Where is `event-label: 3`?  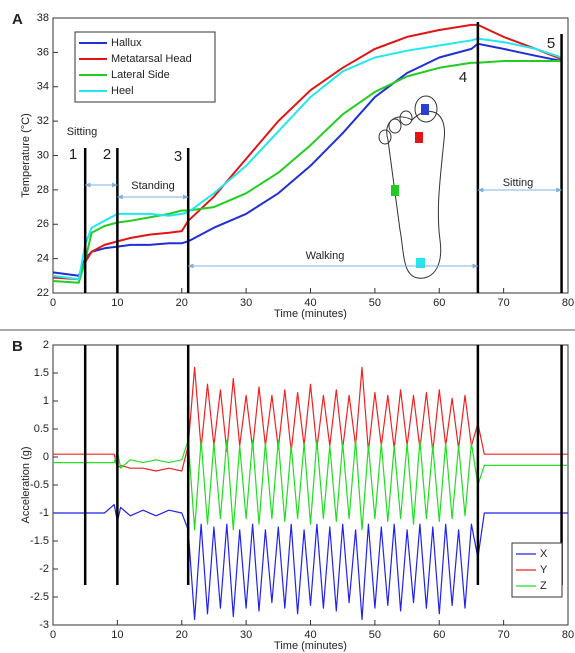 event-label: 3 is located at coordinates (178, 156).